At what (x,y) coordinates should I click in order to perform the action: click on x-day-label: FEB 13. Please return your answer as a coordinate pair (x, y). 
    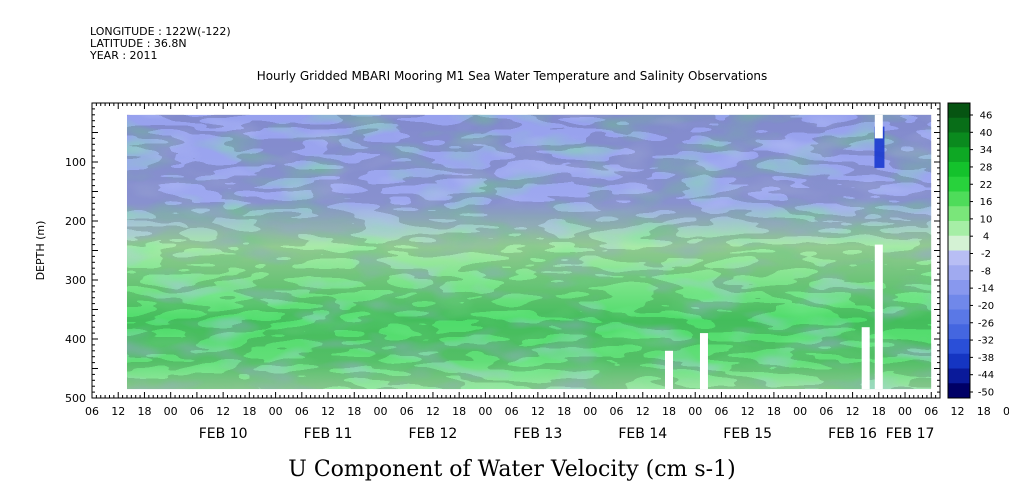
    Looking at the image, I should click on (537, 434).